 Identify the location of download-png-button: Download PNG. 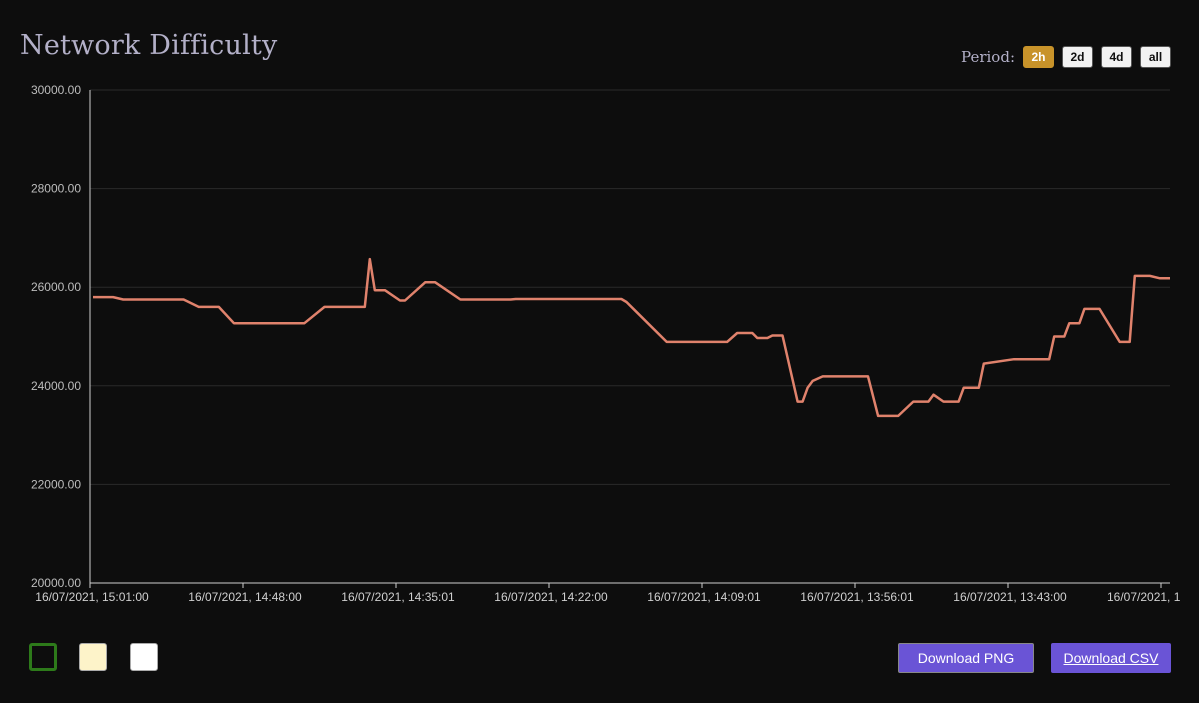
(966, 658).